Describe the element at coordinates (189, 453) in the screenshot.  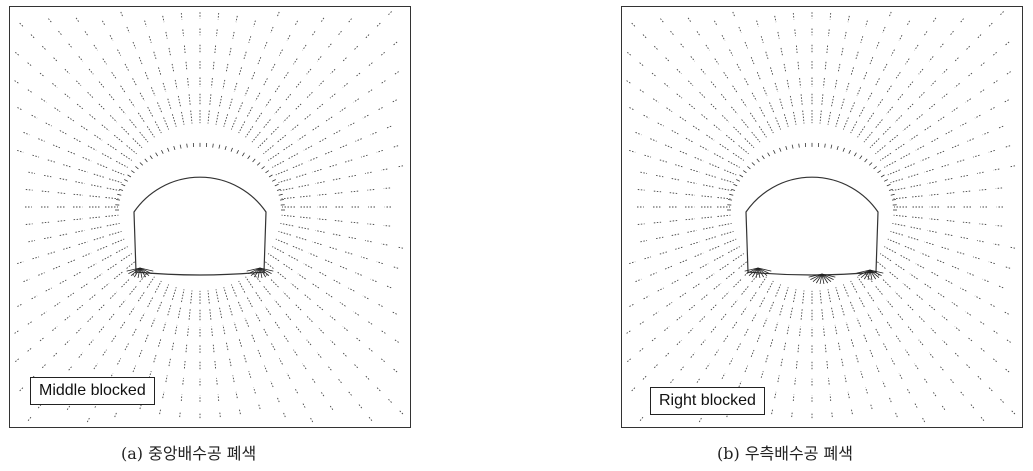
I see `caption-a: (a) 중앙배수공 폐색` at that location.